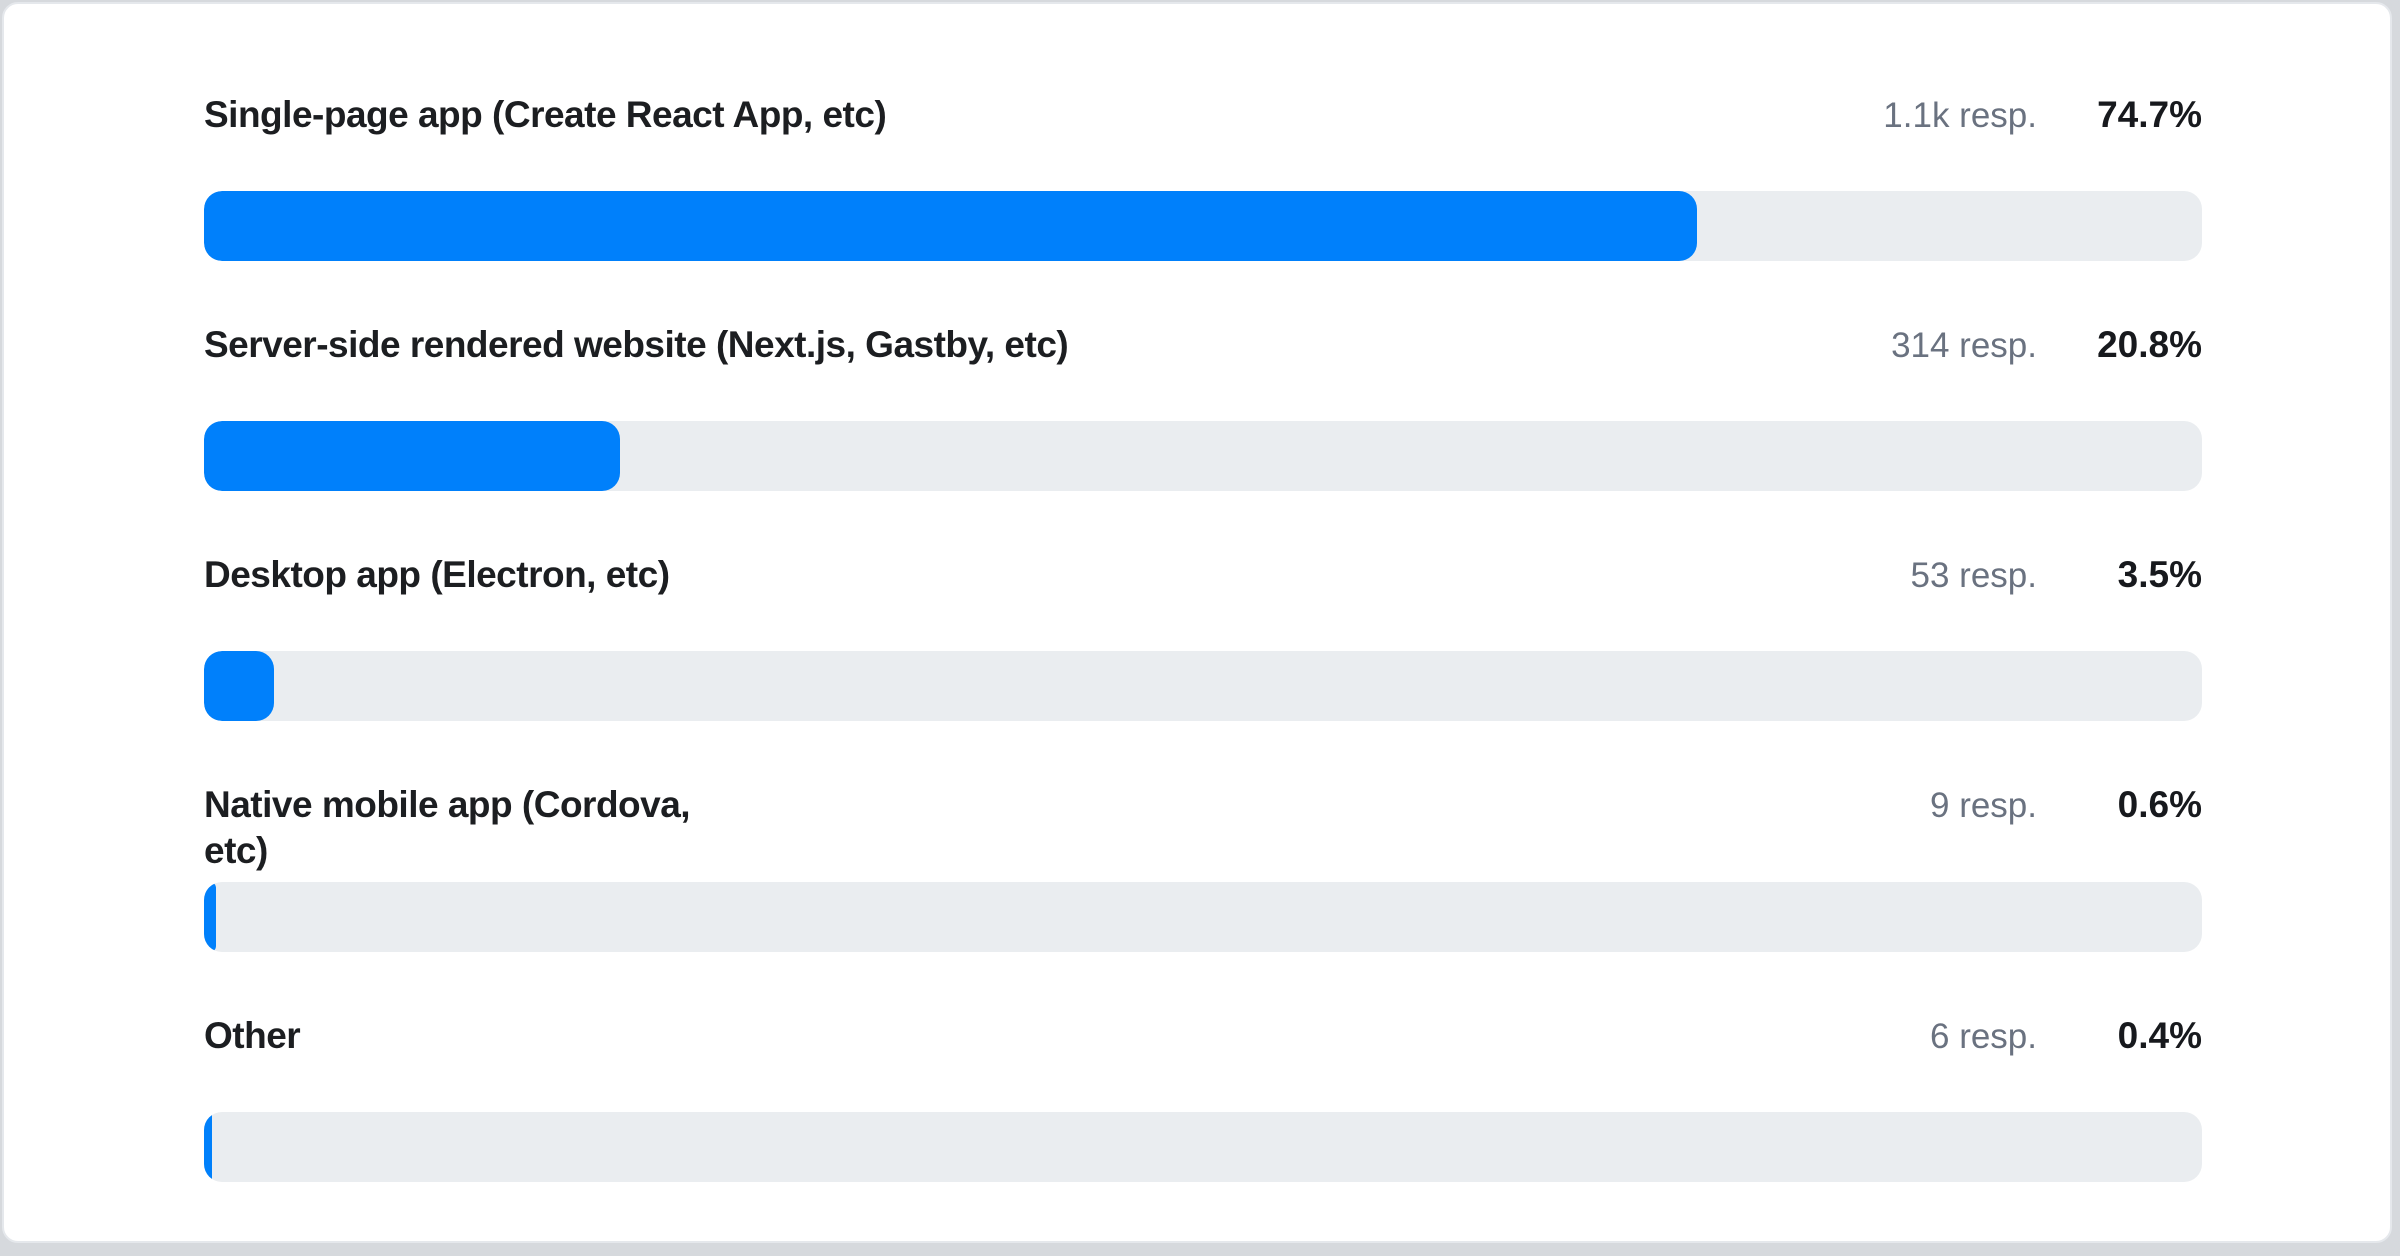 This screenshot has height=1256, width=2400. Describe the element at coordinates (437, 574) in the screenshot. I see `answer-label: Desktop app (Electron, etc)` at that location.